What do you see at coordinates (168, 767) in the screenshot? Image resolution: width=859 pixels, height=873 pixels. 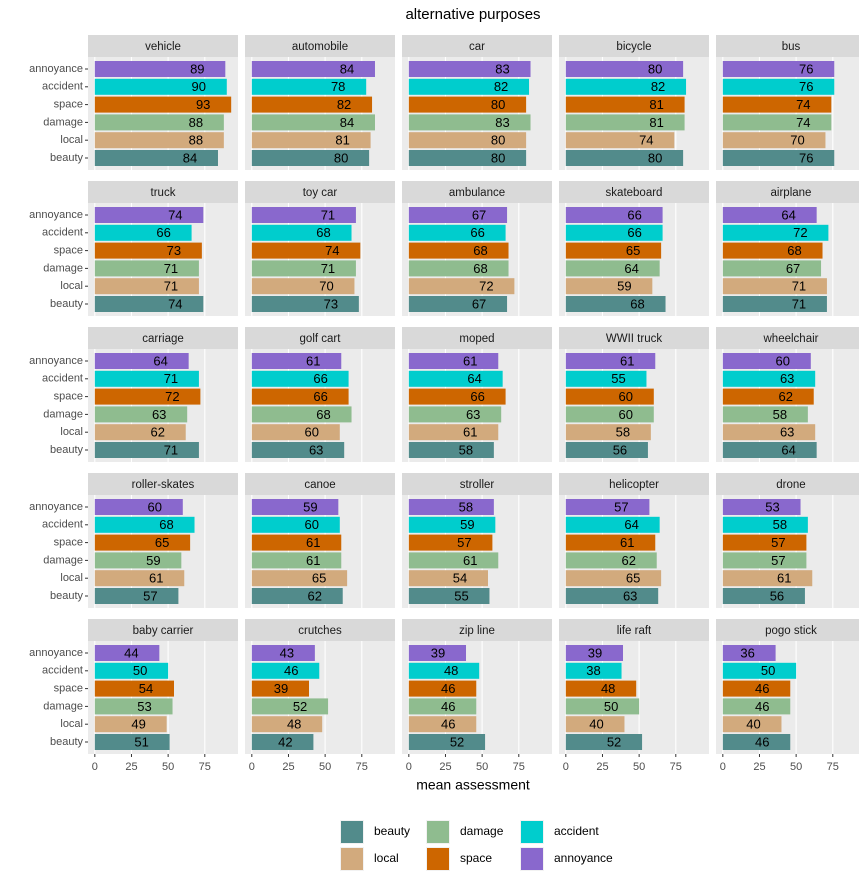 I see `x-tick-label: 50` at bounding box center [168, 767].